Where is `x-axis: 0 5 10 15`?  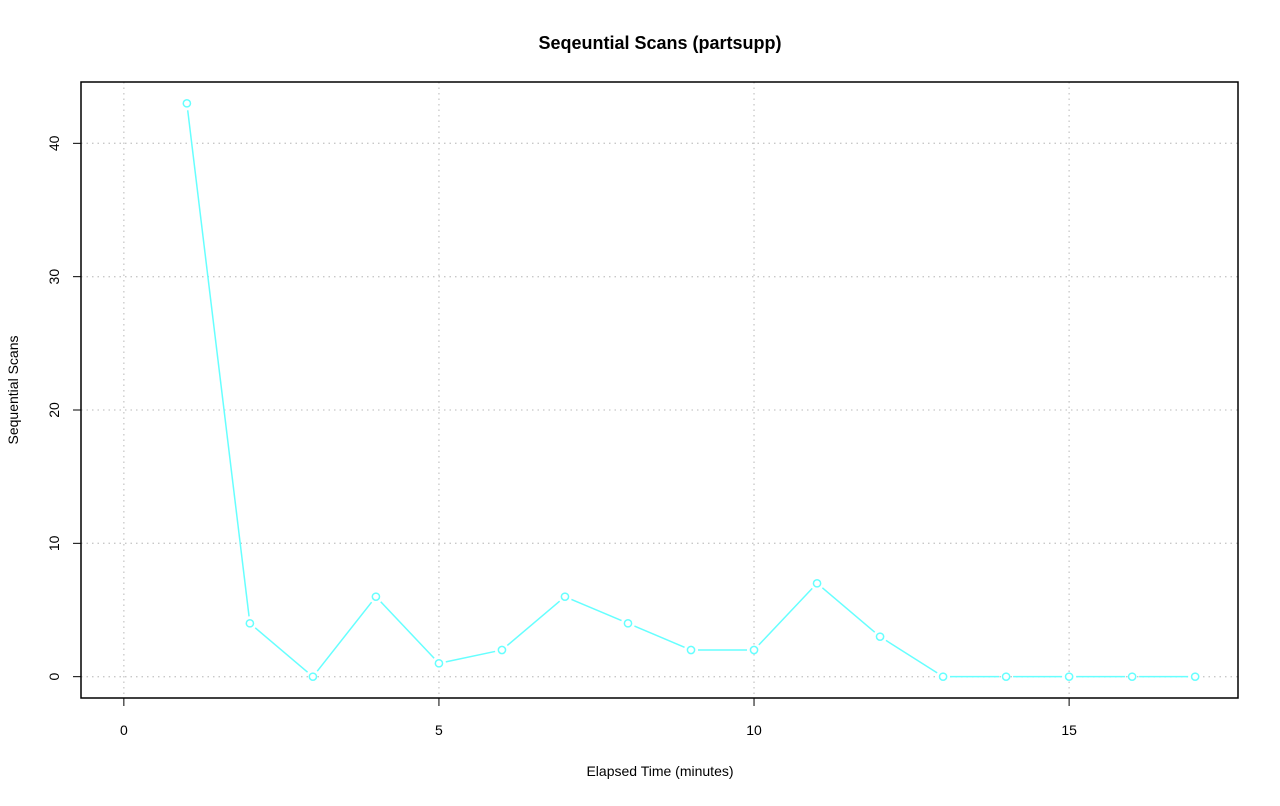 x-axis: 0 5 10 15 is located at coordinates (598, 718).